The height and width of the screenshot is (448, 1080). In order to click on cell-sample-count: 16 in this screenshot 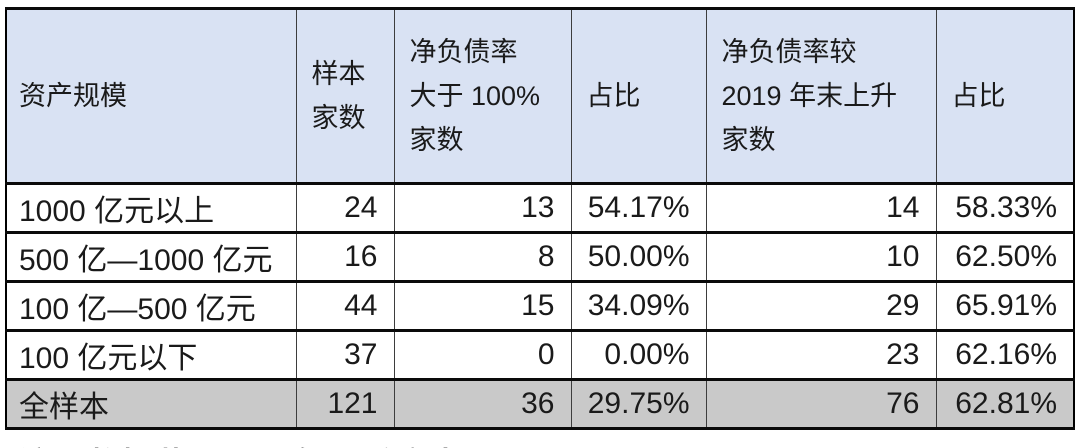, I will do `click(345, 257)`.